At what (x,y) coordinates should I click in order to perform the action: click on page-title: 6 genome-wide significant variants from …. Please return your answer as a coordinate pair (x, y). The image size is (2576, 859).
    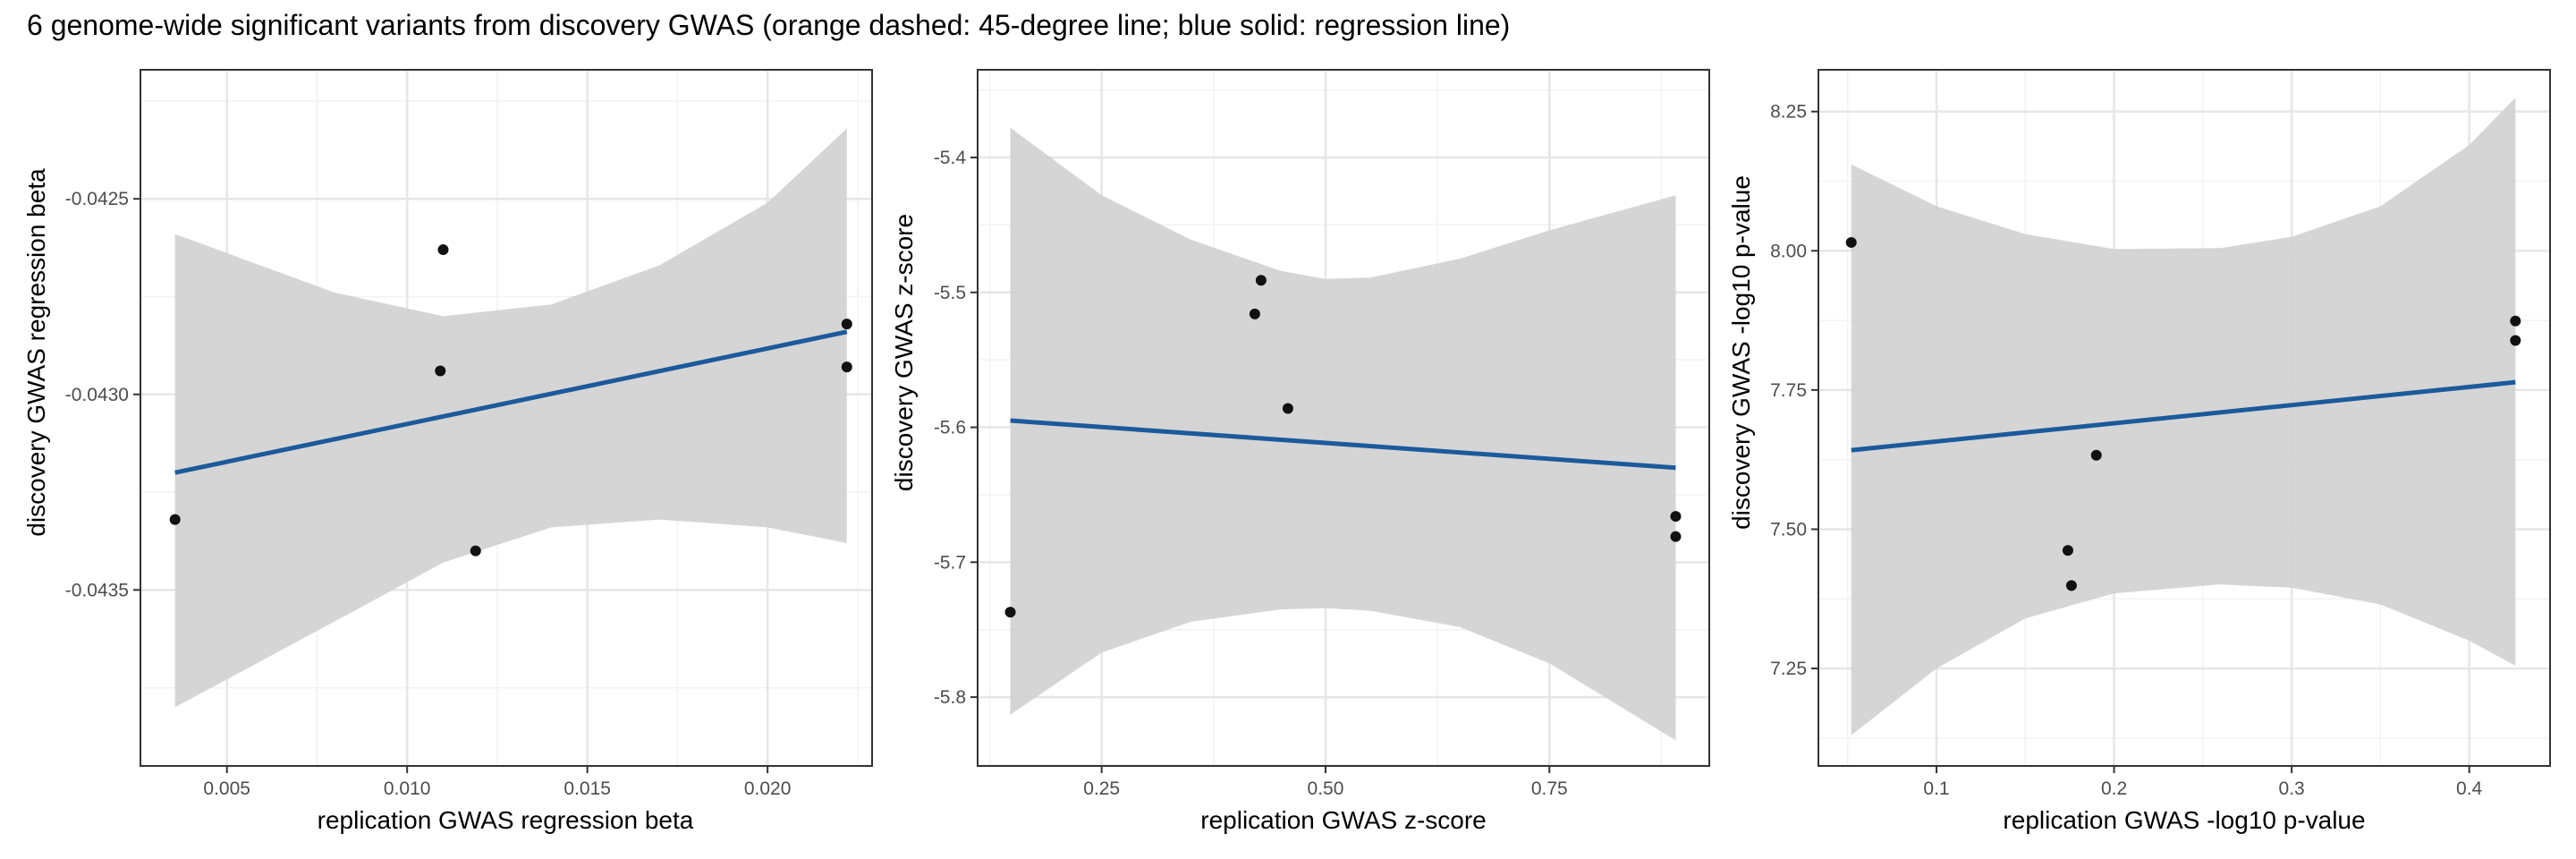
    Looking at the image, I should click on (769, 25).